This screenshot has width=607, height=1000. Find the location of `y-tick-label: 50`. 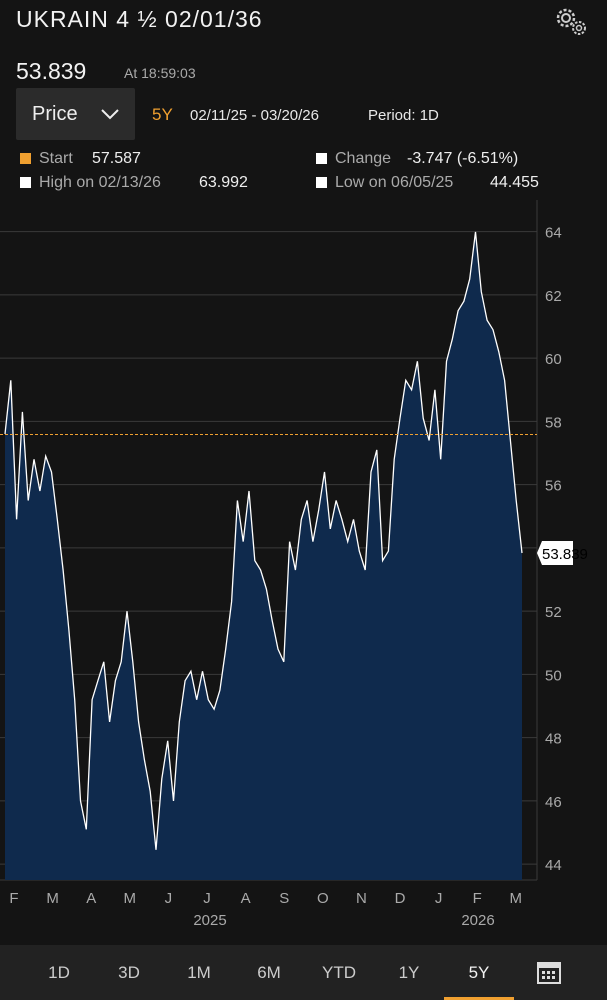

y-tick-label: 50 is located at coordinates (553, 675).